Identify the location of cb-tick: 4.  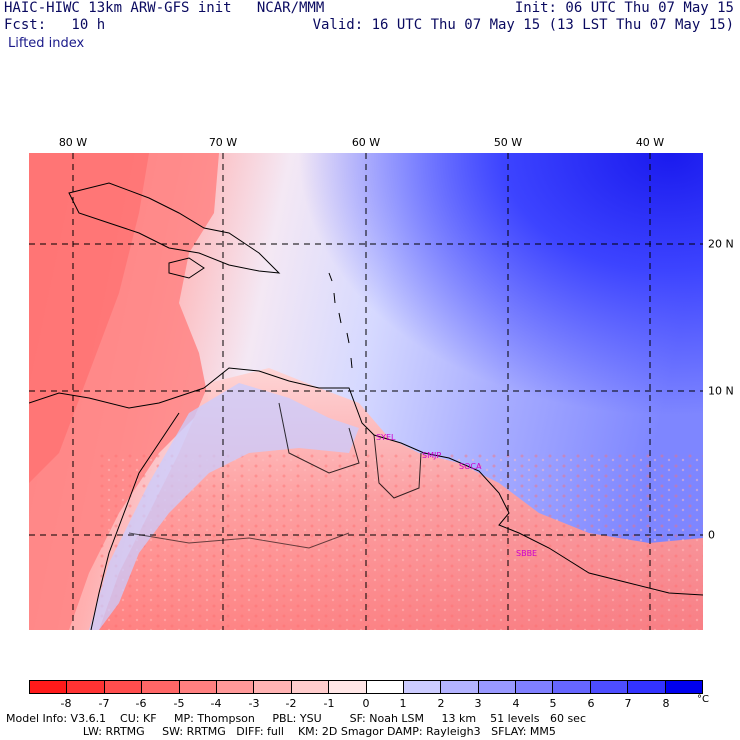
(516, 703).